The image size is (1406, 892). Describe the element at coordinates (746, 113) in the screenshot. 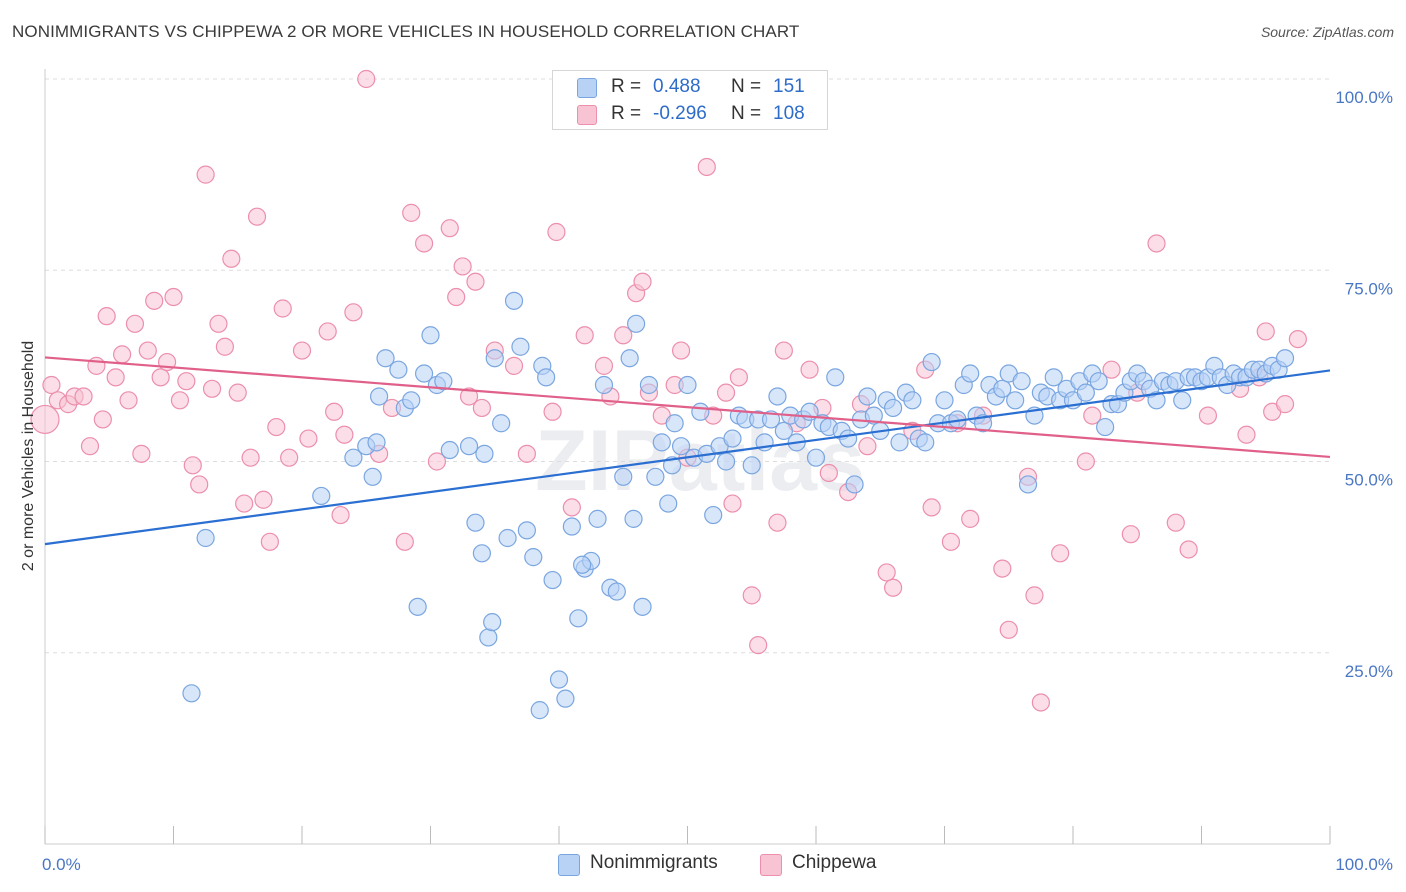

I see `legend-n-label: N =` at that location.